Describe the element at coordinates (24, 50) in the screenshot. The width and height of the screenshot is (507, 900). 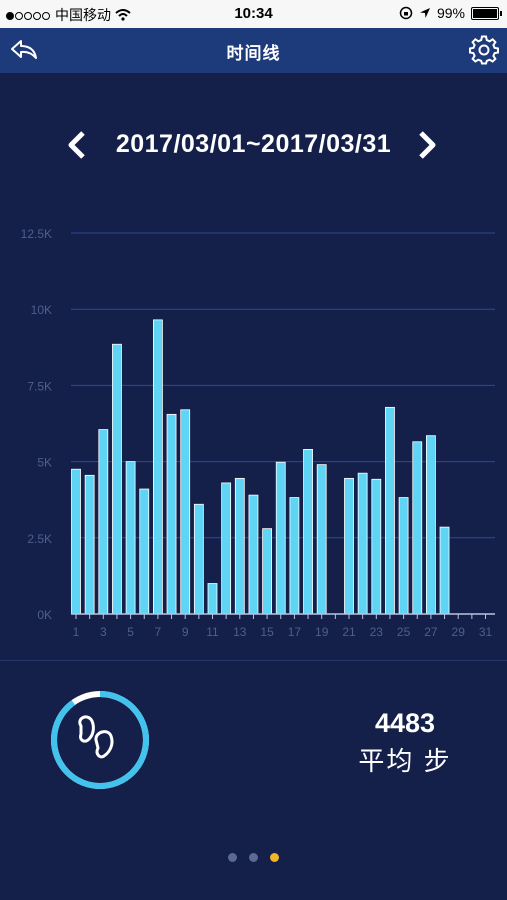
I see `back-arrow-icon` at that location.